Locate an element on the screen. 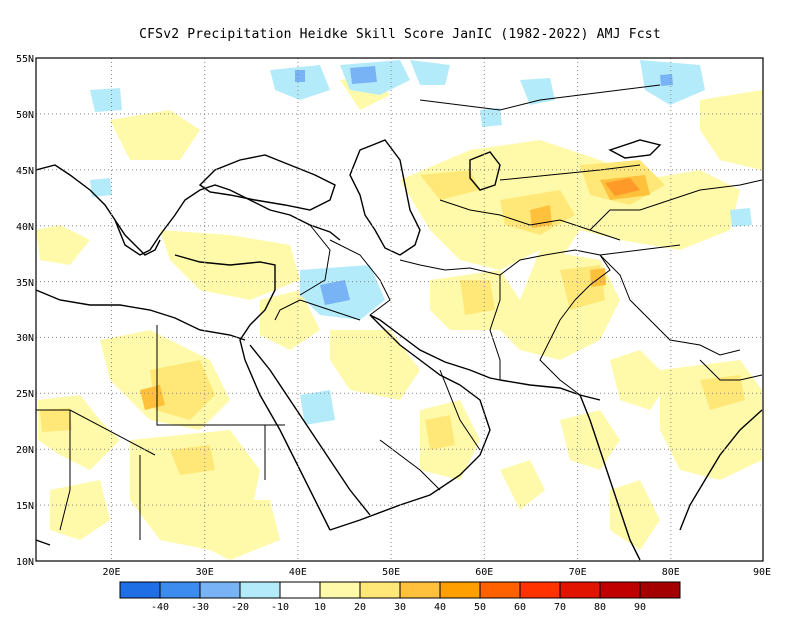  colorbar-label: 60 is located at coordinates (520, 607).